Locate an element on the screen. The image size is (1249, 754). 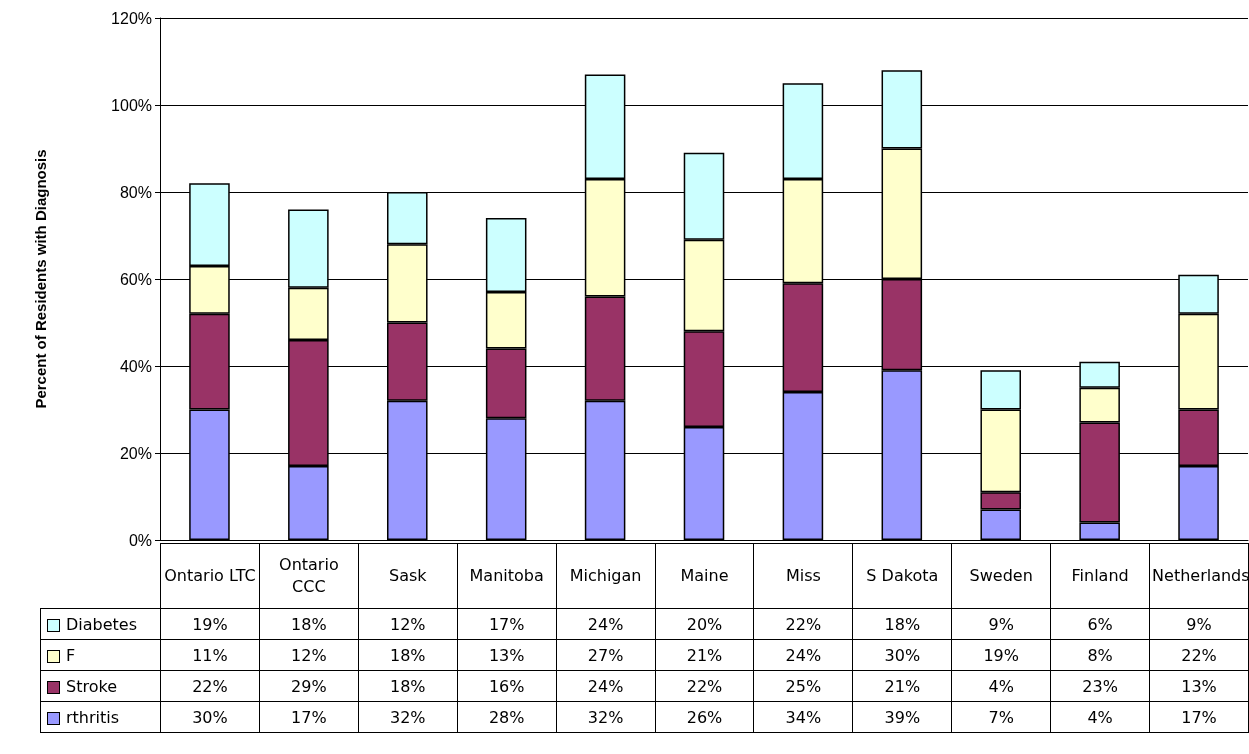
x-tick-label: Sask is located at coordinates (408, 576).